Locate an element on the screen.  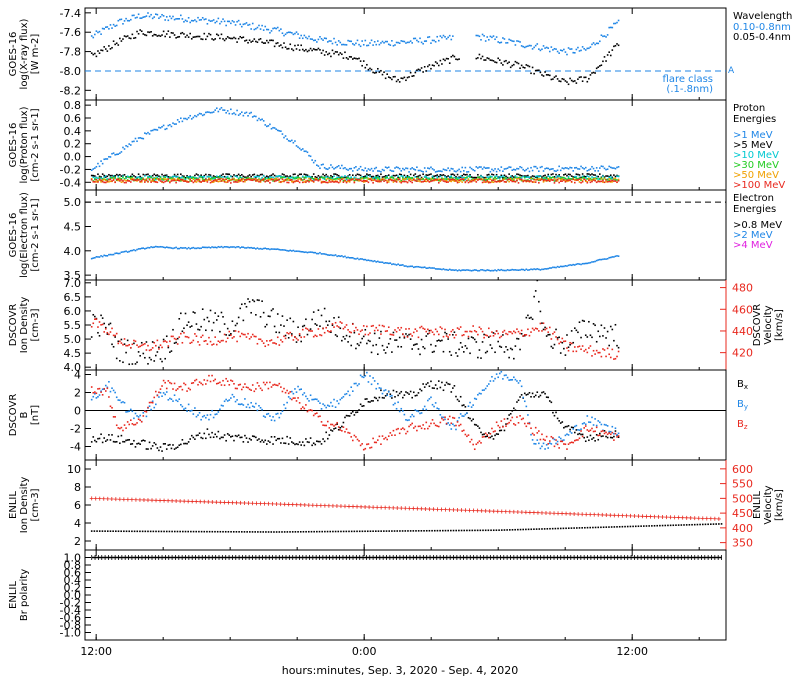
y-tick-label: -8.2 is located at coordinates (70, 90).